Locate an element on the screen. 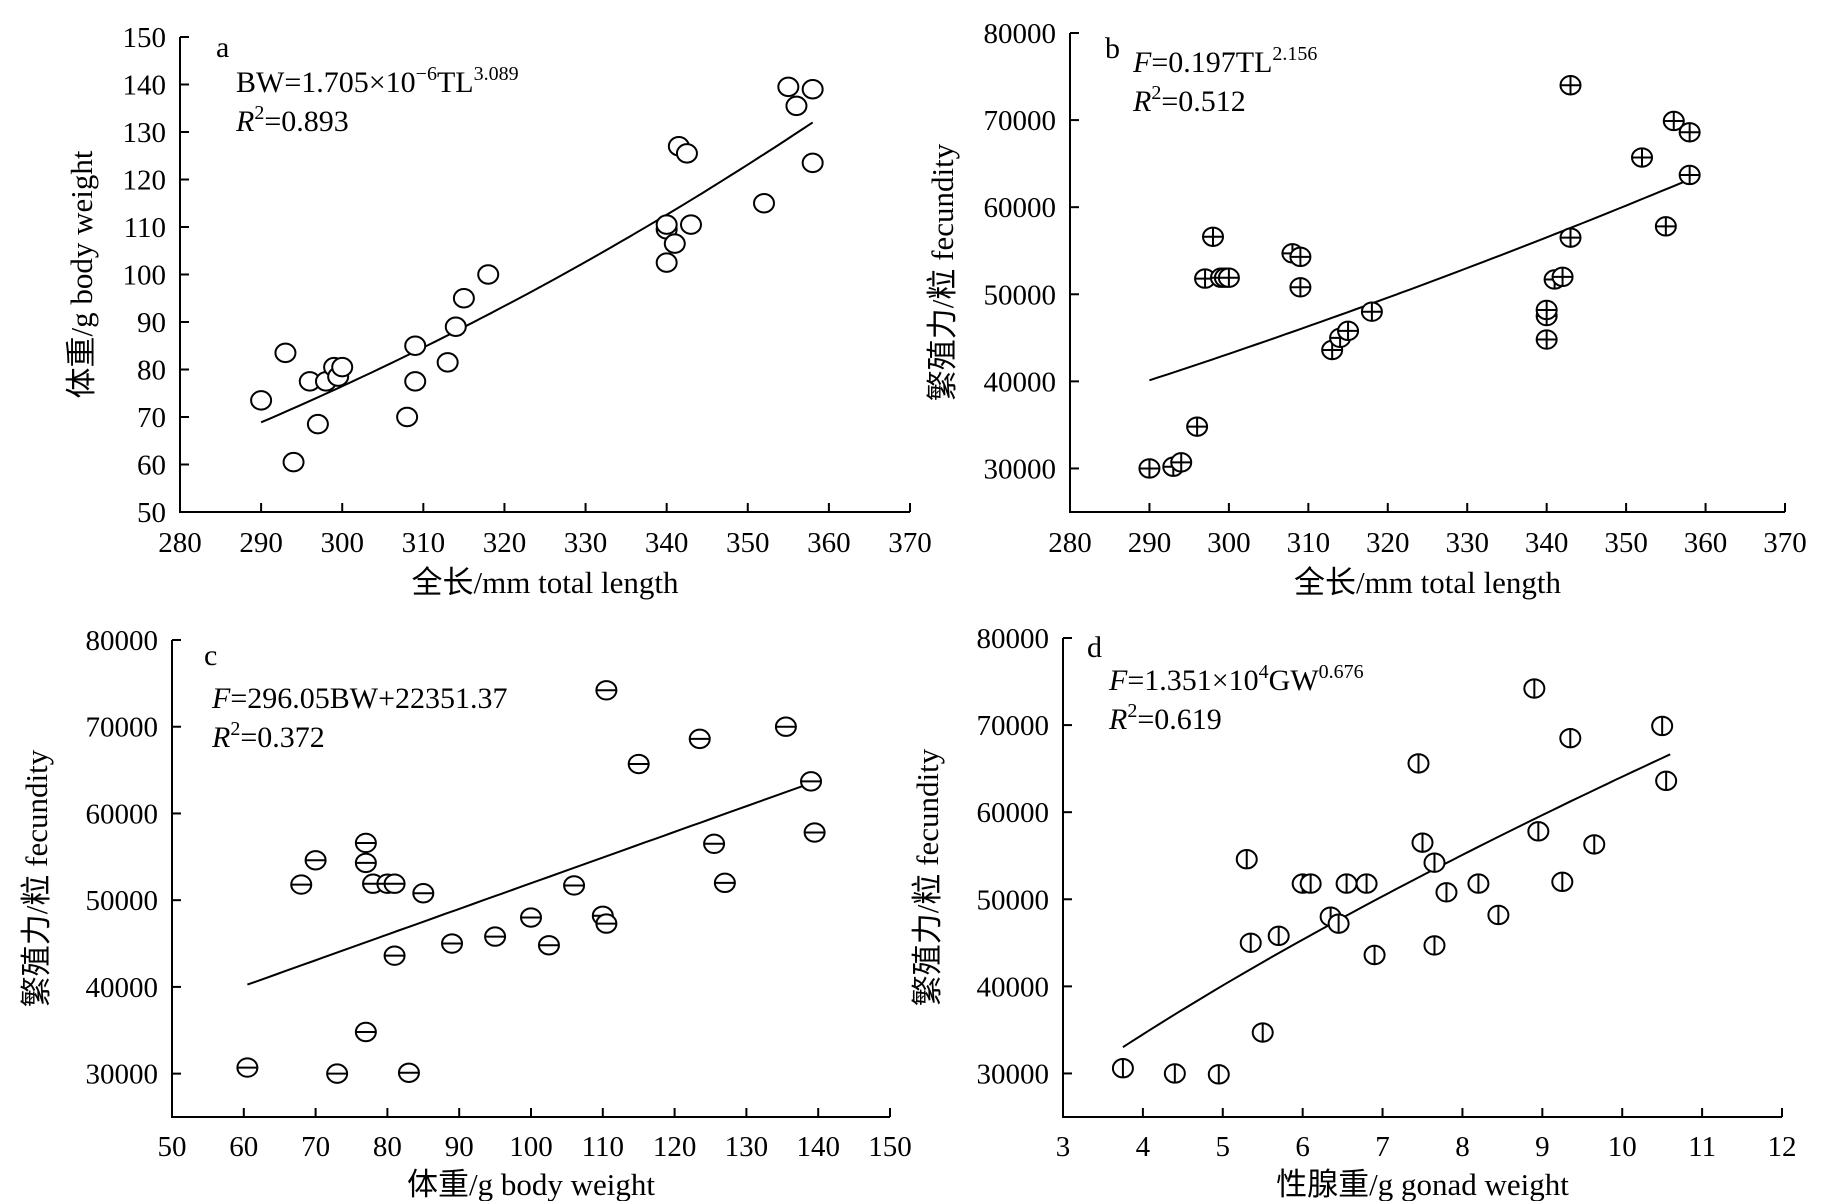 The image size is (1828, 1201). x-tick-label: 60 is located at coordinates (243, 1147).